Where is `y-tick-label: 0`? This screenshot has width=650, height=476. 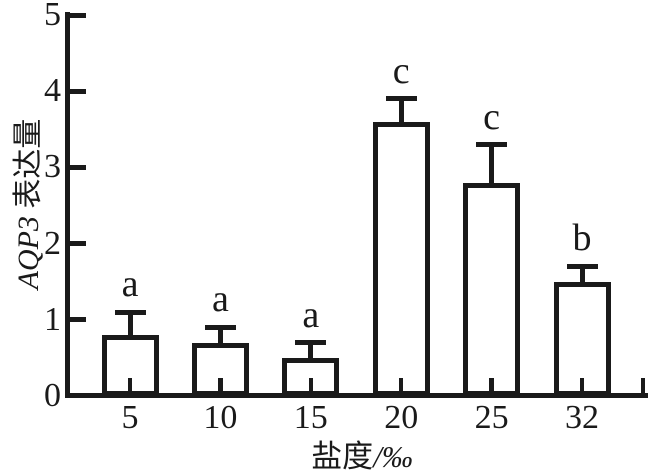 y-tick-label: 0 is located at coordinates (52, 395).